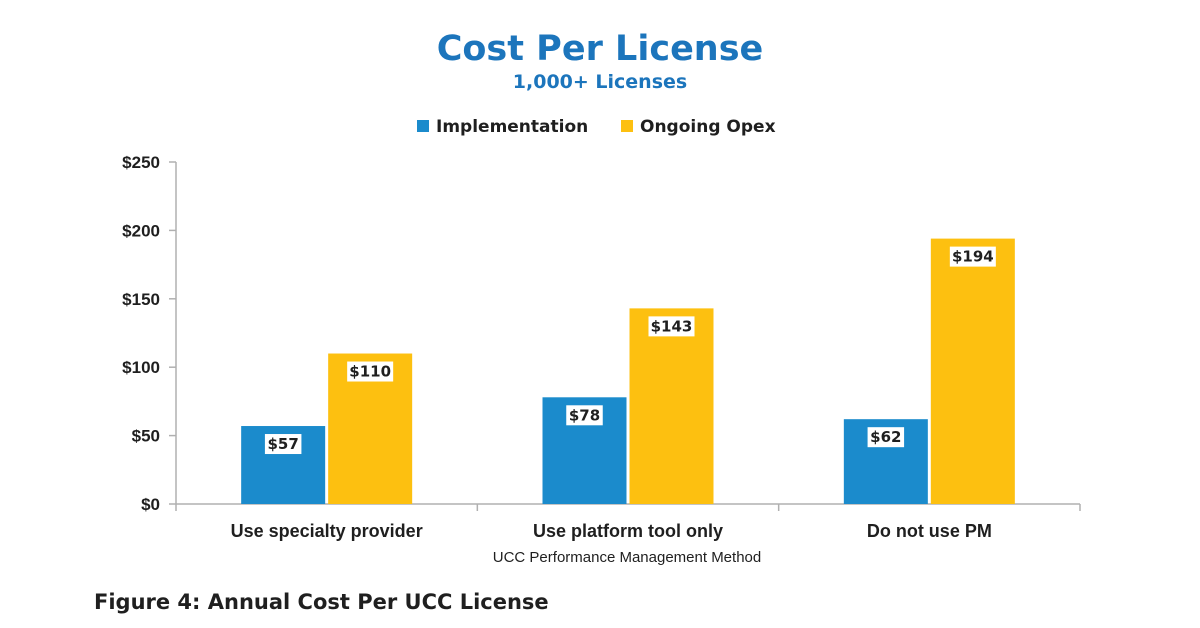  I want to click on legend-label: Implementation, so click(512, 127).